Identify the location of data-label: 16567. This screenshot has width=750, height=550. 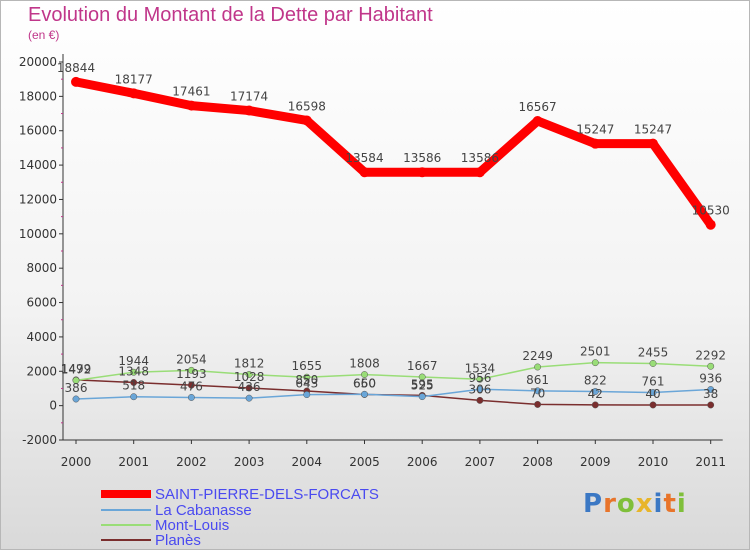
(538, 107).